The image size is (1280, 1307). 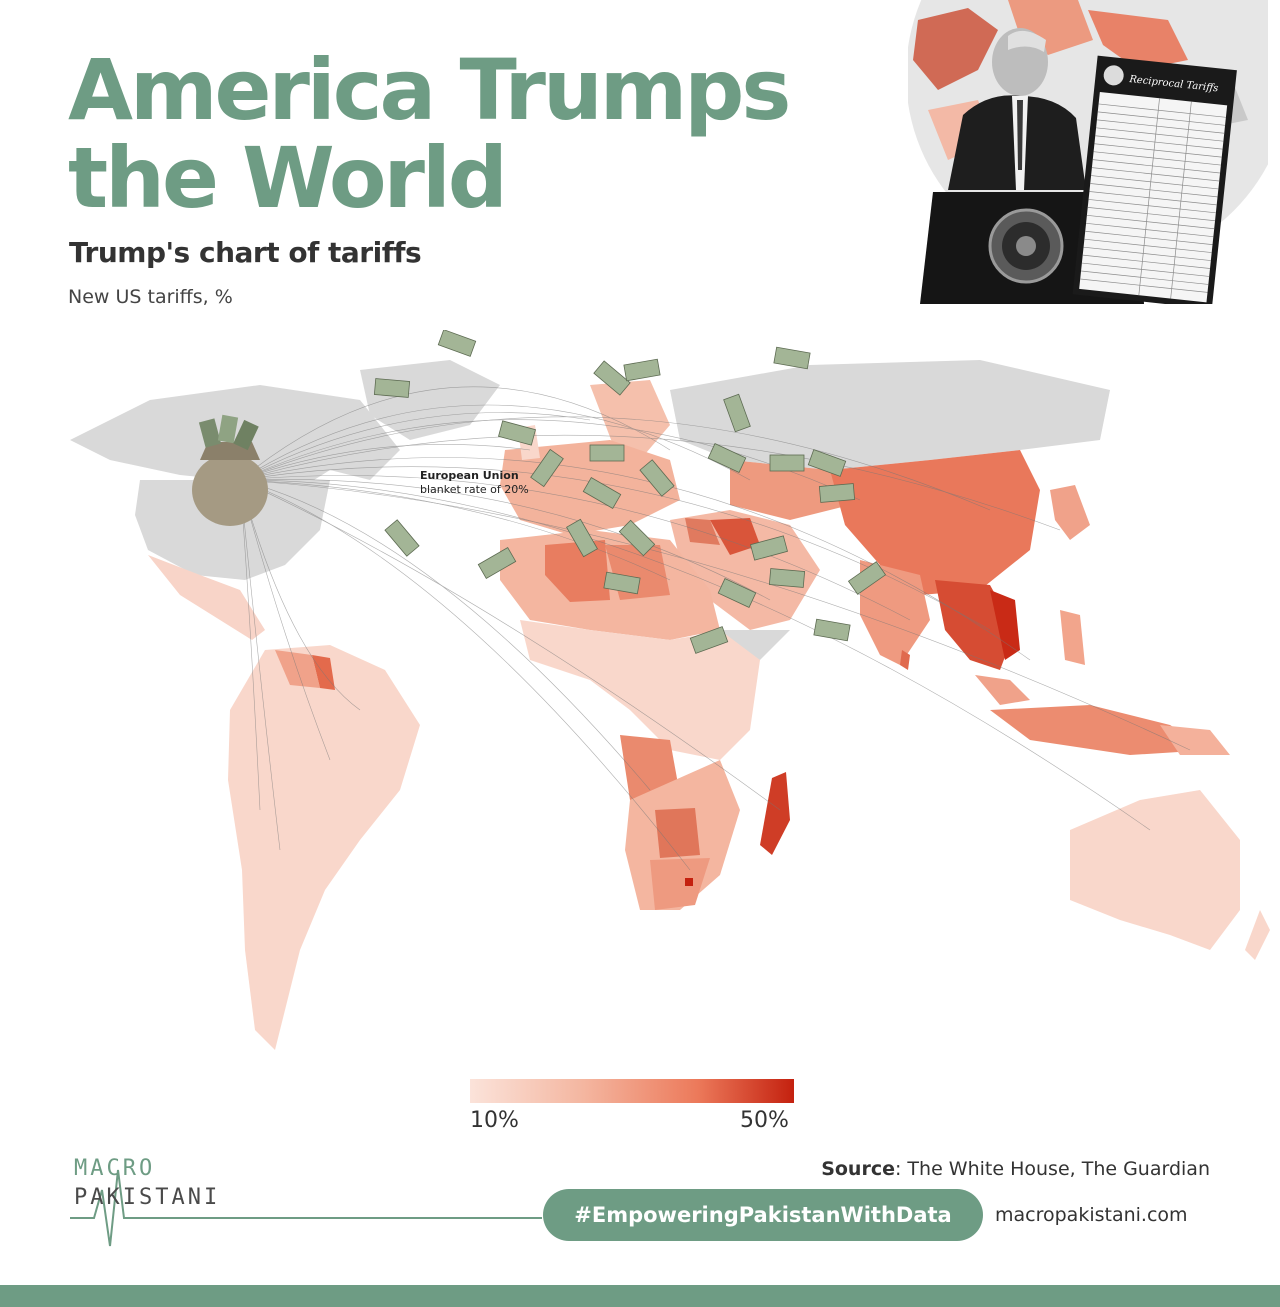 I want to click on flying-dollar-bills, so click(x=630, y=492).